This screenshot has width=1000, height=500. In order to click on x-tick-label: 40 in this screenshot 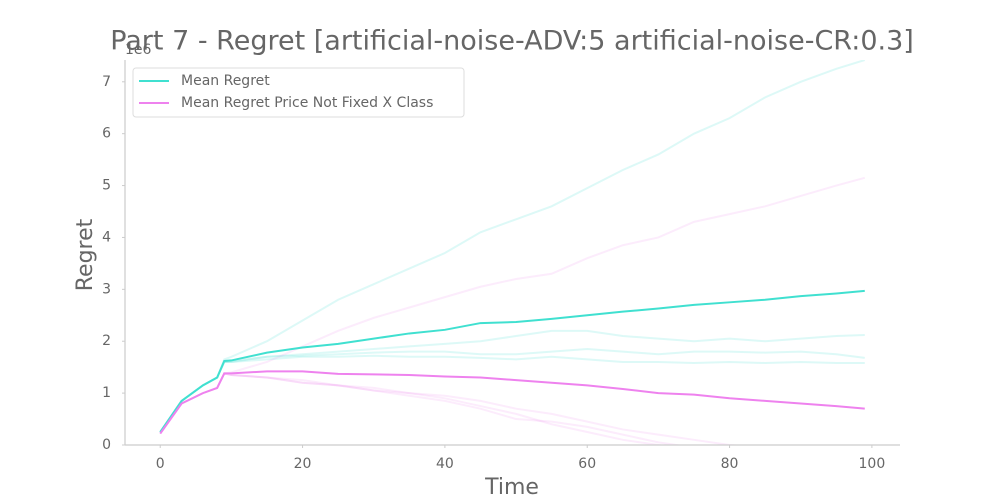, I will do `click(445, 464)`.